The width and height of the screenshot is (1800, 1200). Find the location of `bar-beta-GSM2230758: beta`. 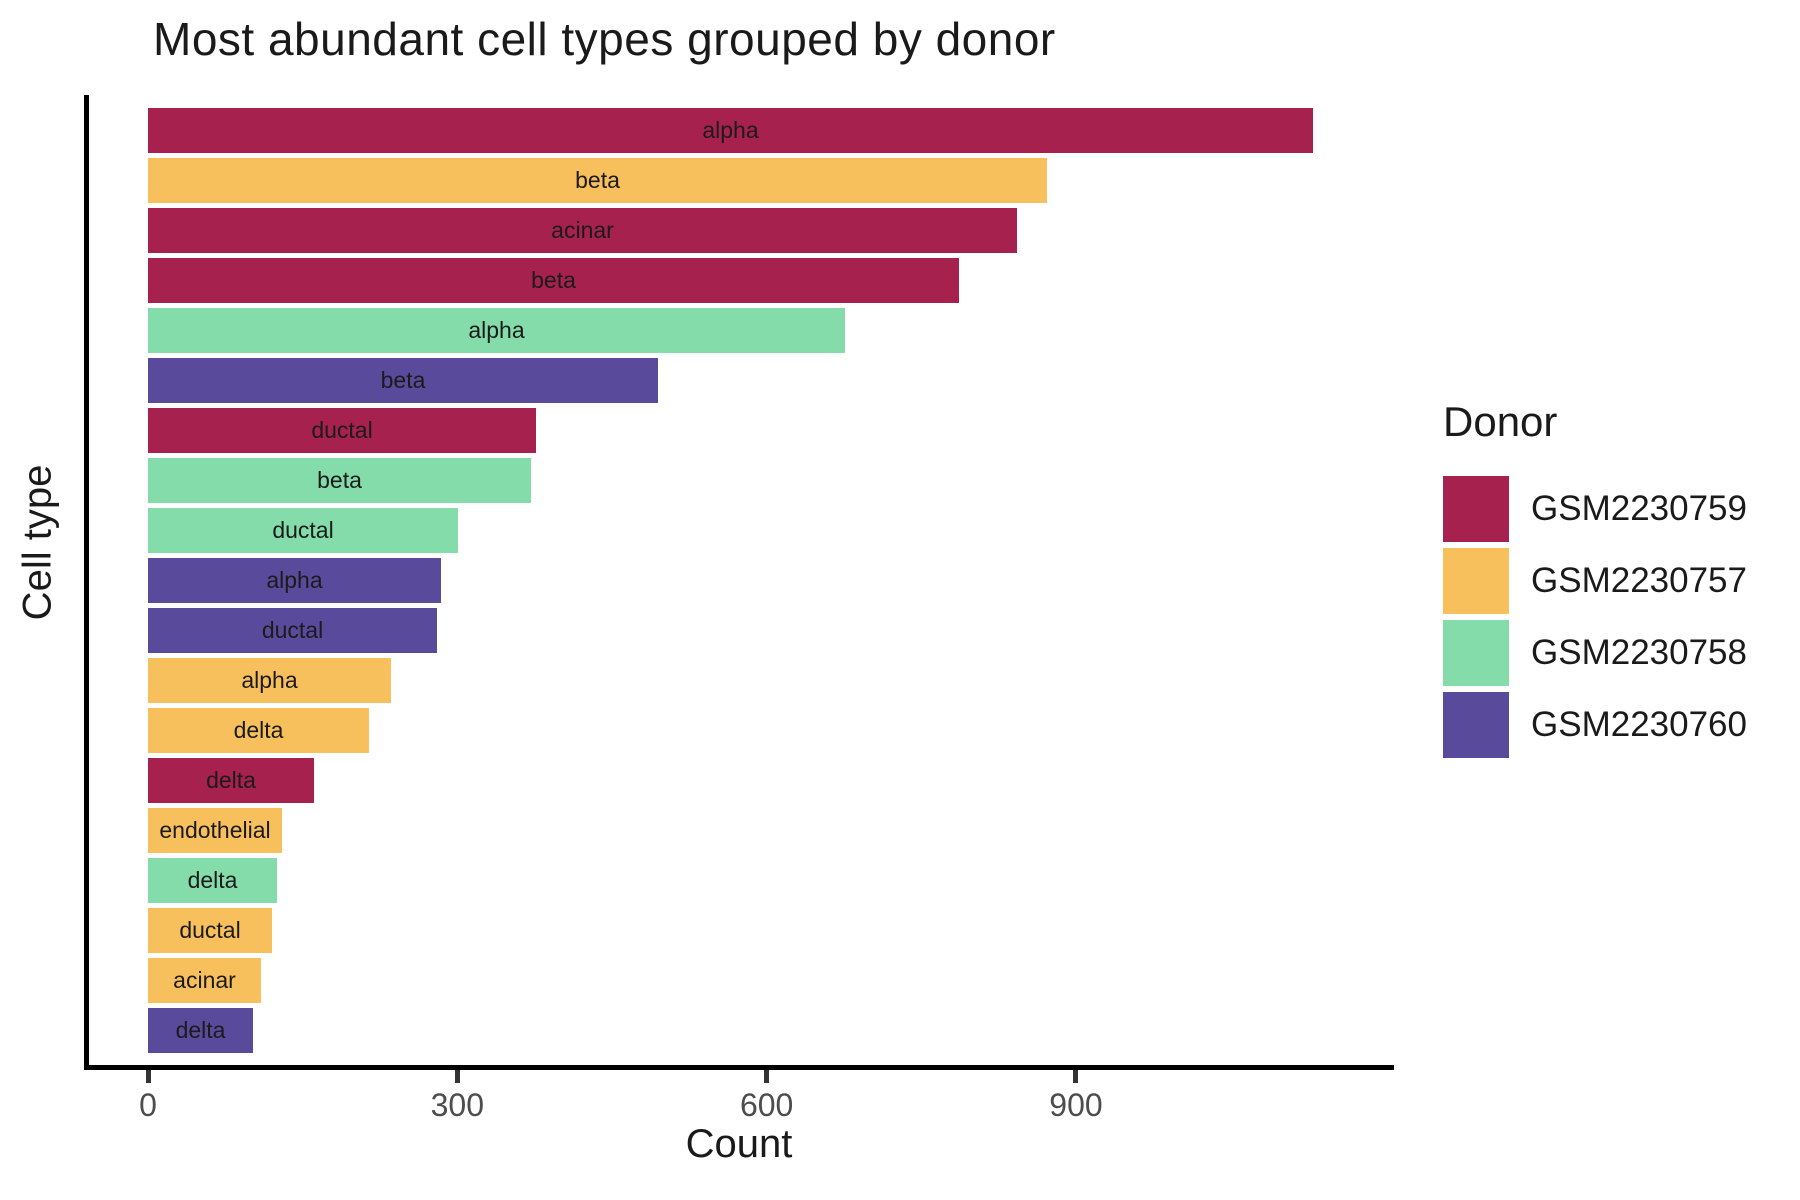

bar-beta-GSM2230758: beta is located at coordinates (339, 480).